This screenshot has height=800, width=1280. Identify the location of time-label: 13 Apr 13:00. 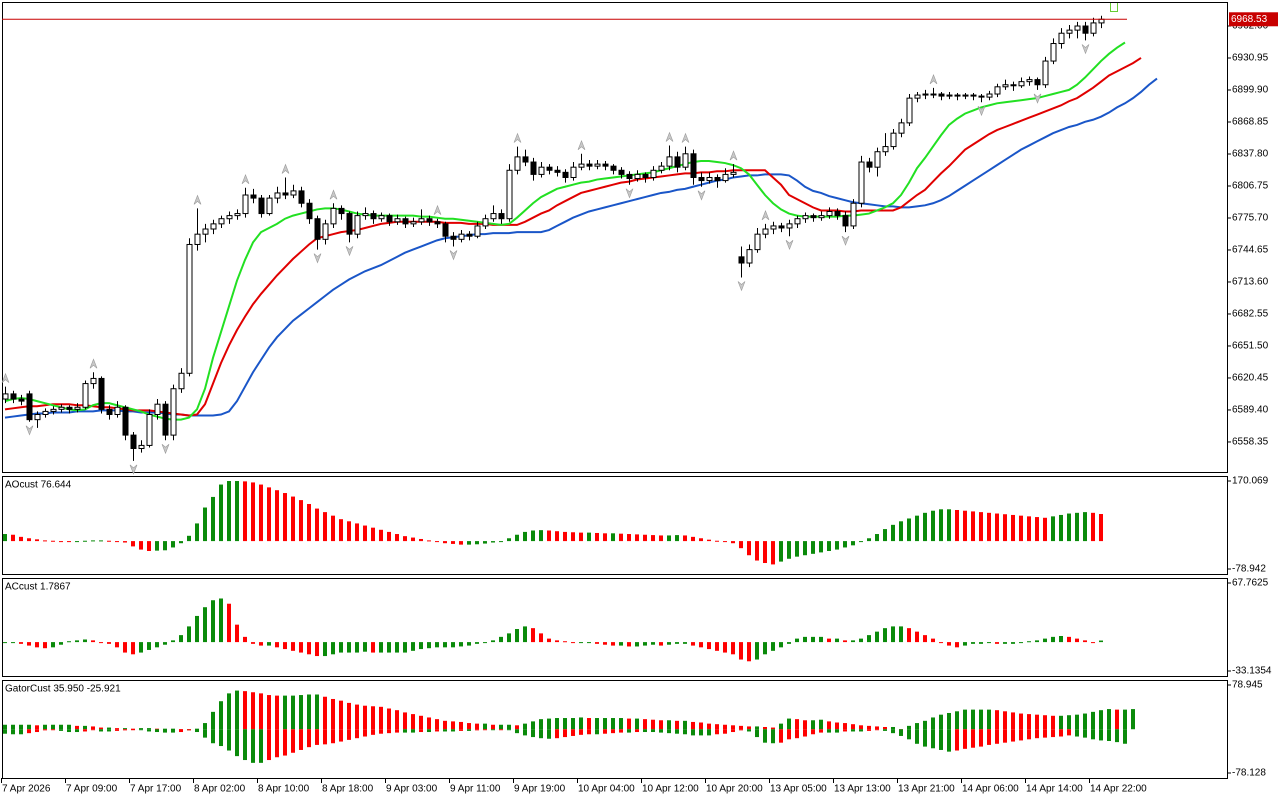
(862, 789).